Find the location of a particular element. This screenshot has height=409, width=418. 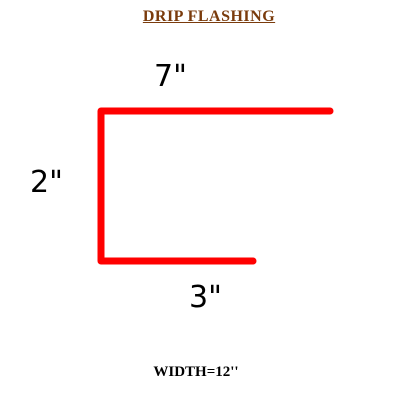

vertical-leg-dimension: 2" is located at coordinates (46, 182).